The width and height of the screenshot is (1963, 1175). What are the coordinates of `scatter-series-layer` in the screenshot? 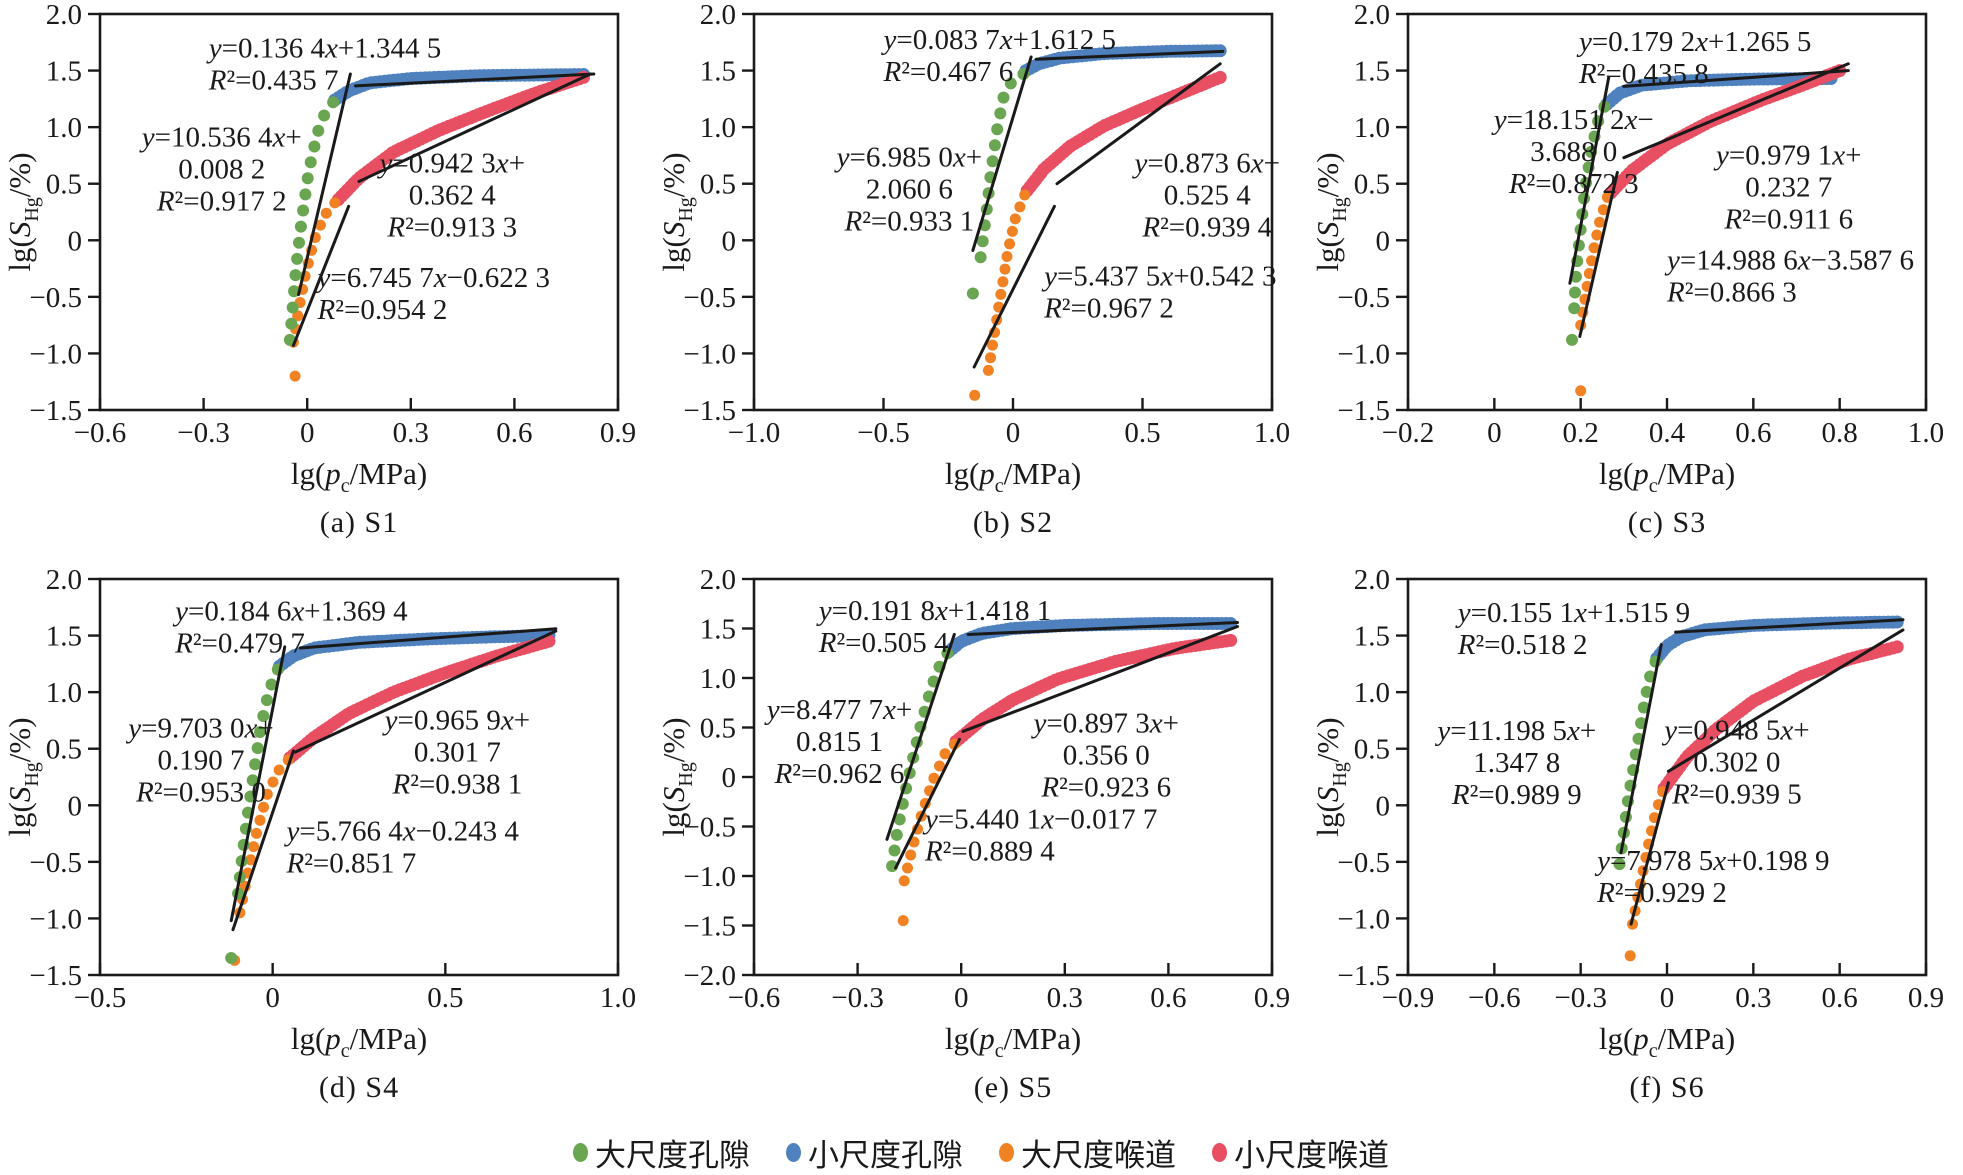 It's located at (390, 797).